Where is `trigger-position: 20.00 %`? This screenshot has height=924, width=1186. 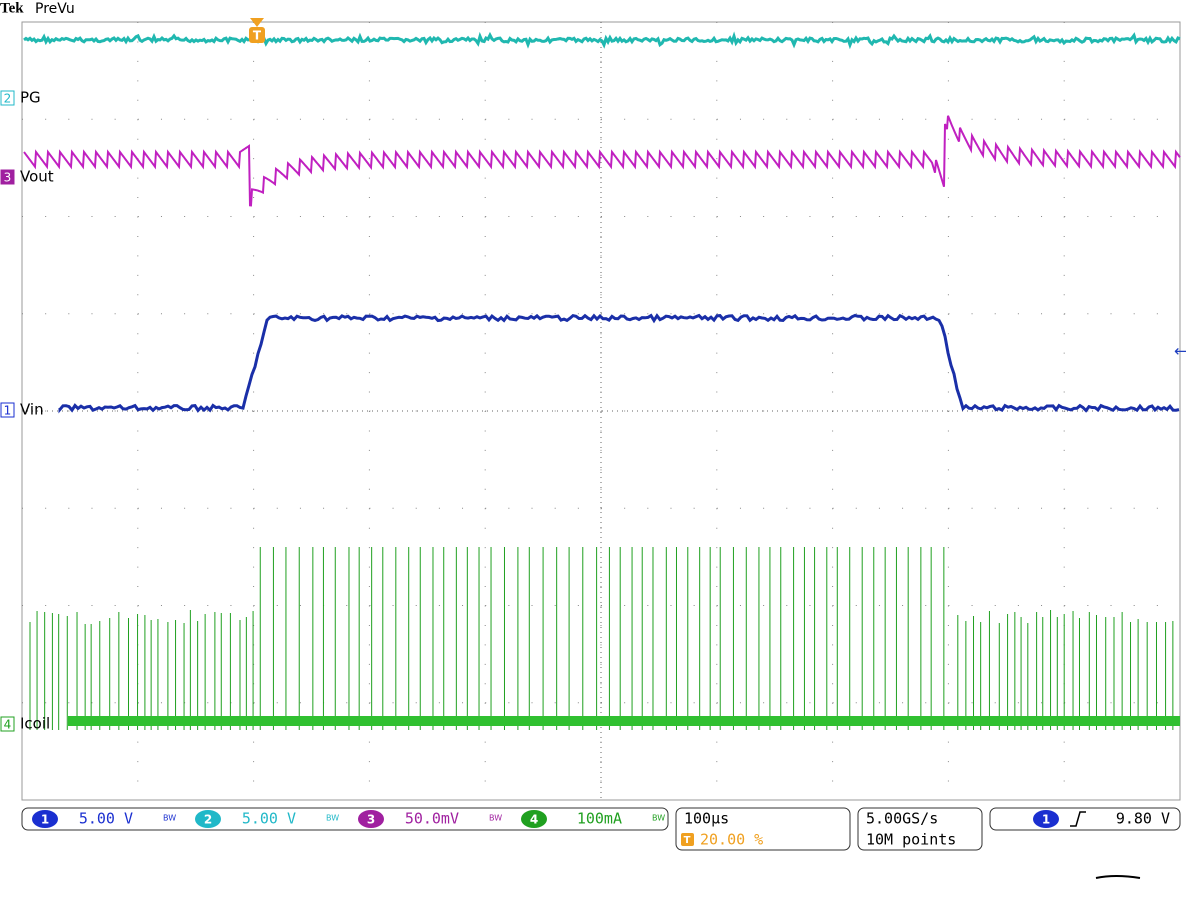 trigger-position: 20.00 % is located at coordinates (731, 840).